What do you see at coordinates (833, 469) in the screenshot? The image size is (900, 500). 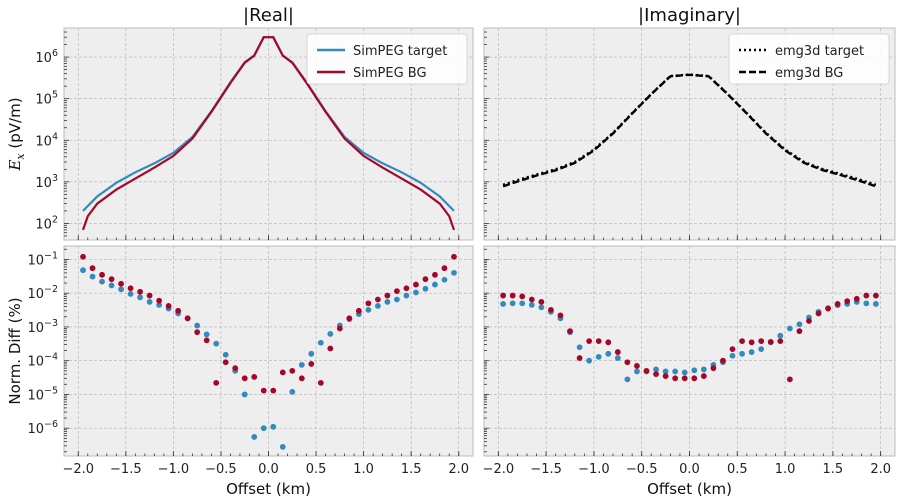 I see `x-tick-label: 1.5` at bounding box center [833, 469].